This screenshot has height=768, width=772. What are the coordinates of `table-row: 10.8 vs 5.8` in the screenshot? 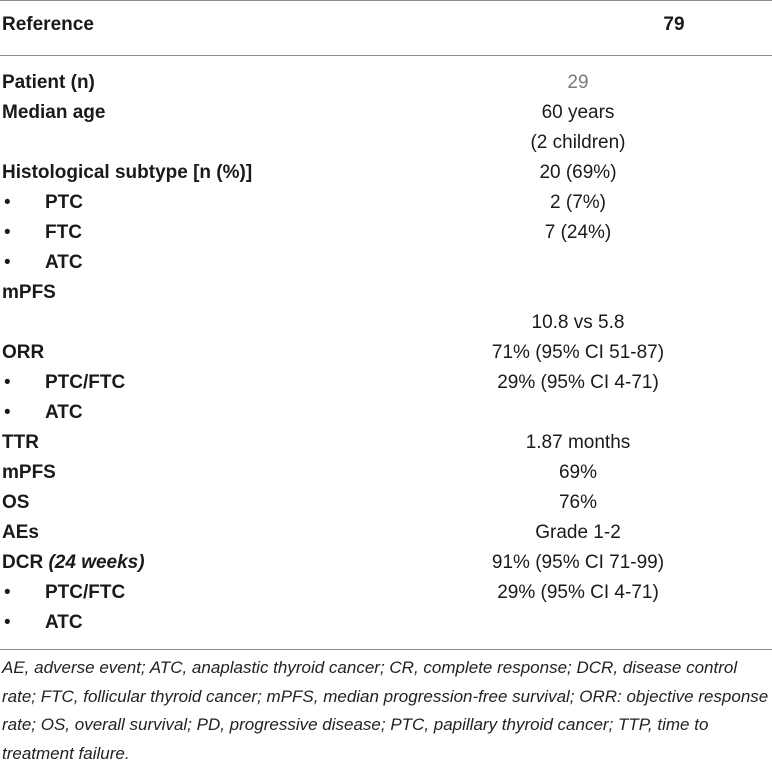 It's located at (386, 323).